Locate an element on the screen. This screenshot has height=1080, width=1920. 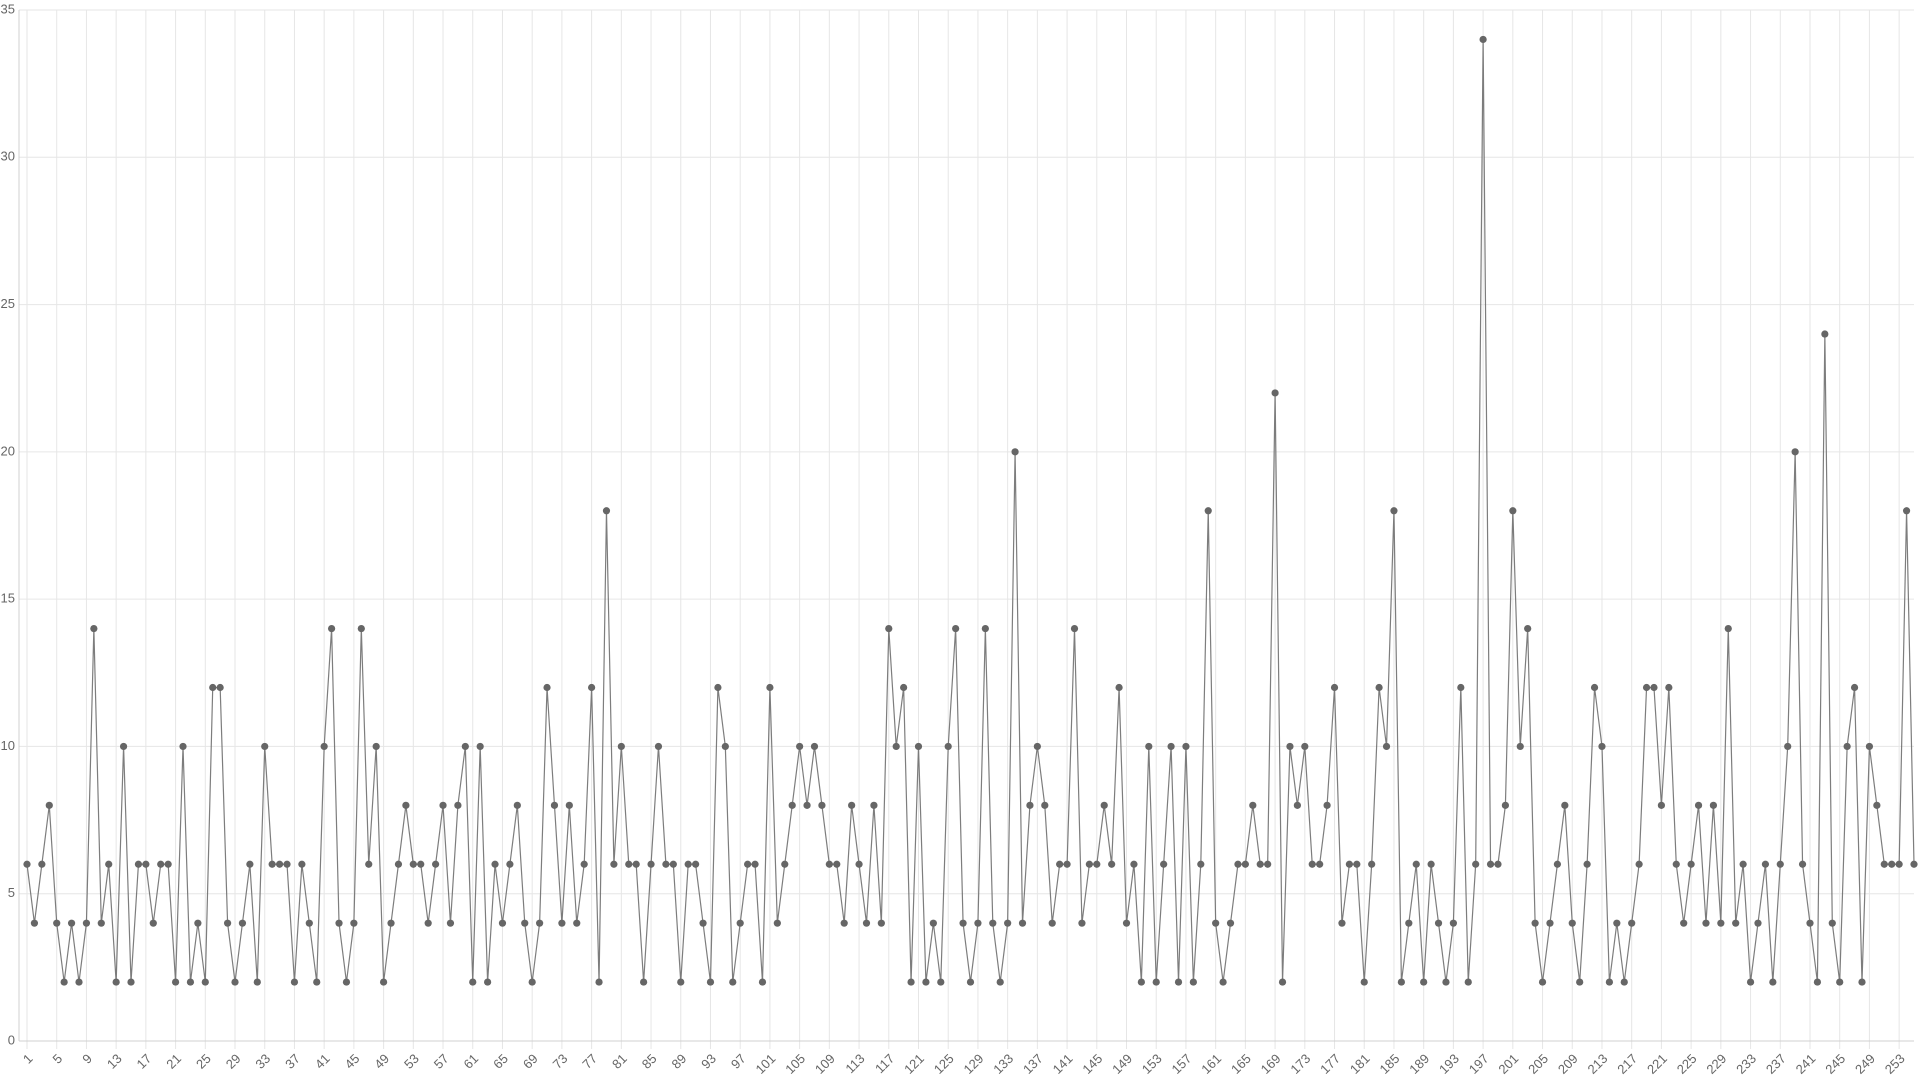
x-tick-label: 133 is located at coordinates (1003, 1064).